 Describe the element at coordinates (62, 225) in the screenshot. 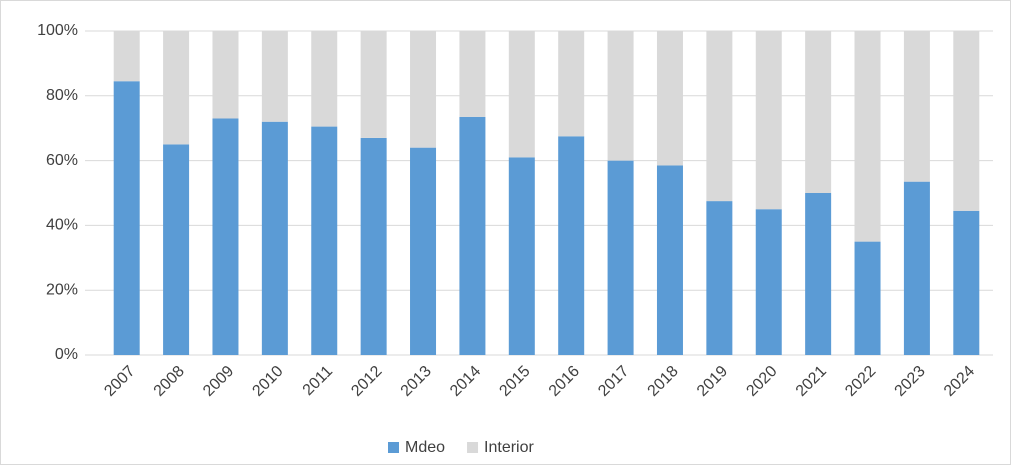

I see `y-tick-label: 40%` at that location.